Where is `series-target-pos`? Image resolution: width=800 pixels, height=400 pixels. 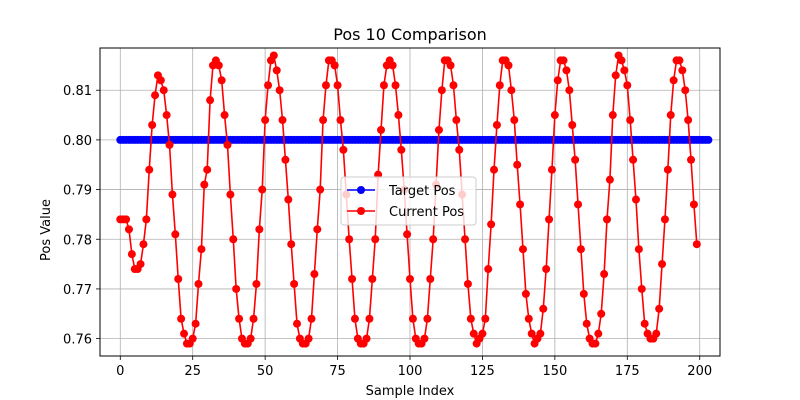
series-target-pos is located at coordinates (414, 139).